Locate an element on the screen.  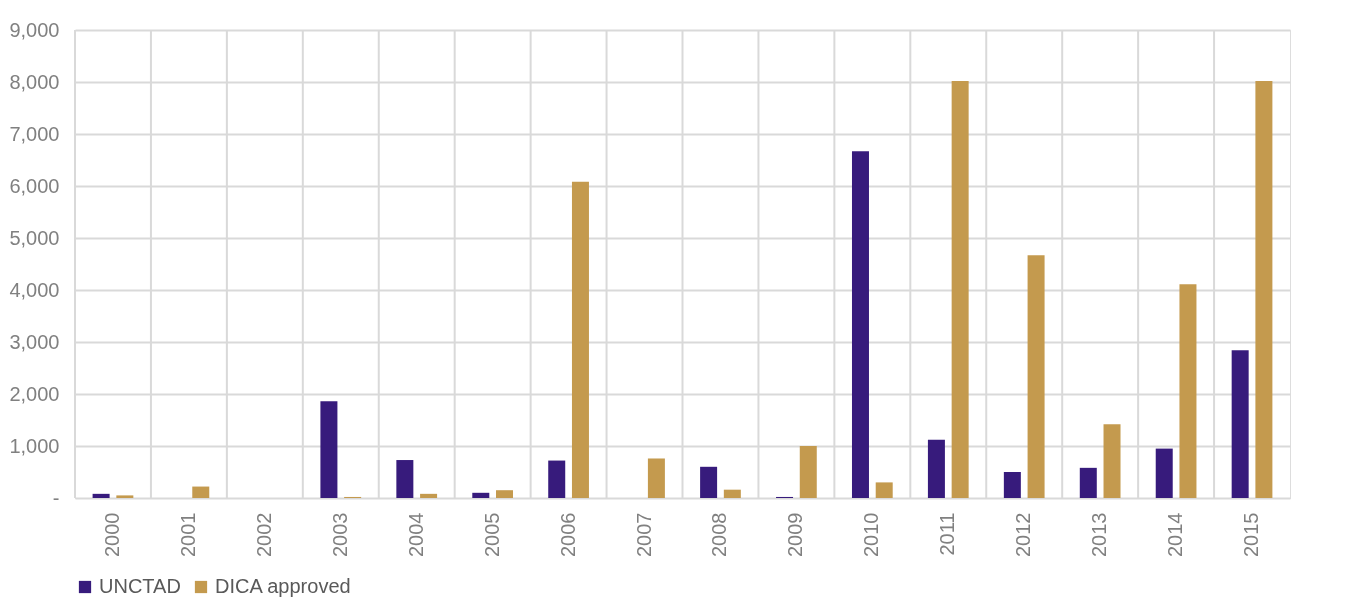
x-tick-label: 2005 is located at coordinates (491, 534).